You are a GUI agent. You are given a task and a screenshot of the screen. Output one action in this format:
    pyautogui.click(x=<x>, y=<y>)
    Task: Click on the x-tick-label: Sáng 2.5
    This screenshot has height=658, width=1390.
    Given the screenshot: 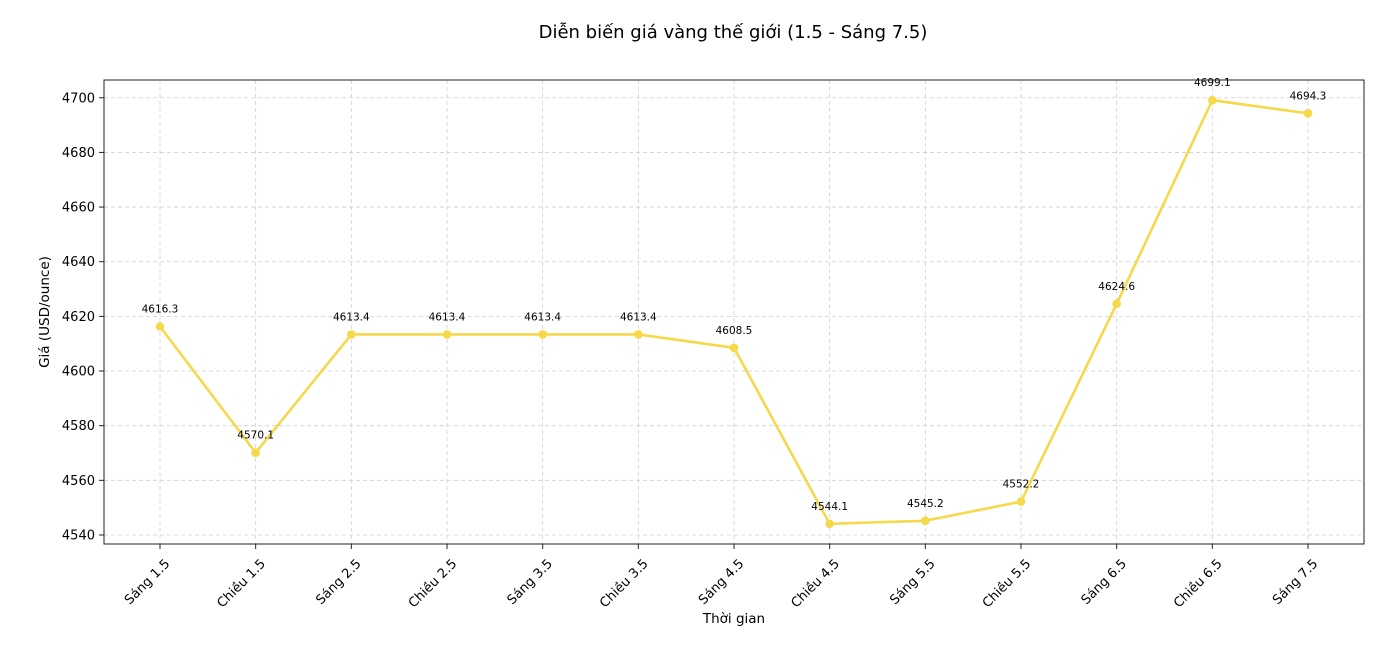 What is the action you would take?
    pyautogui.click(x=338, y=582)
    